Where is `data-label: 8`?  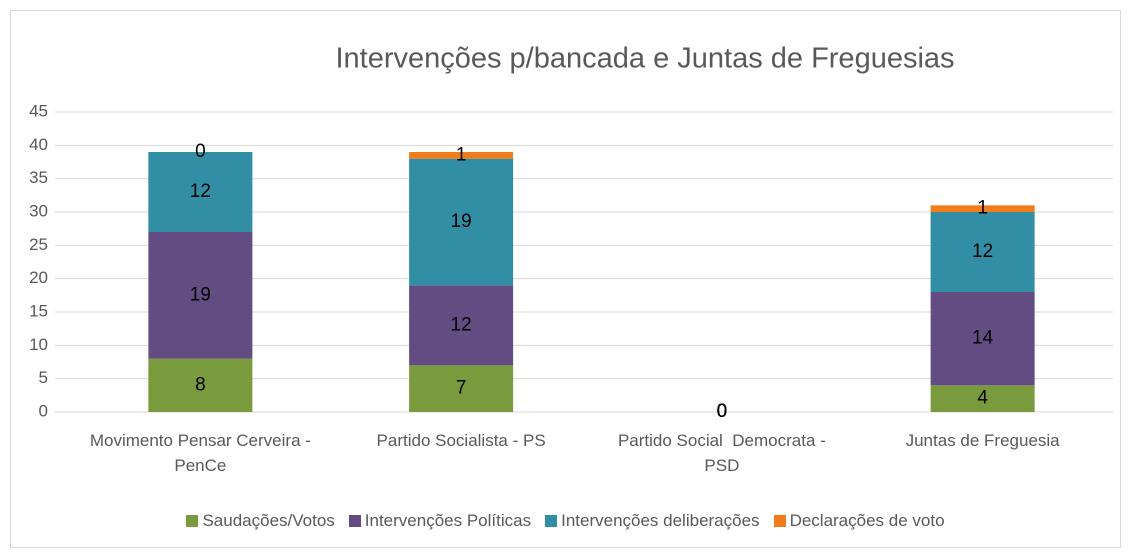 data-label: 8 is located at coordinates (200, 384).